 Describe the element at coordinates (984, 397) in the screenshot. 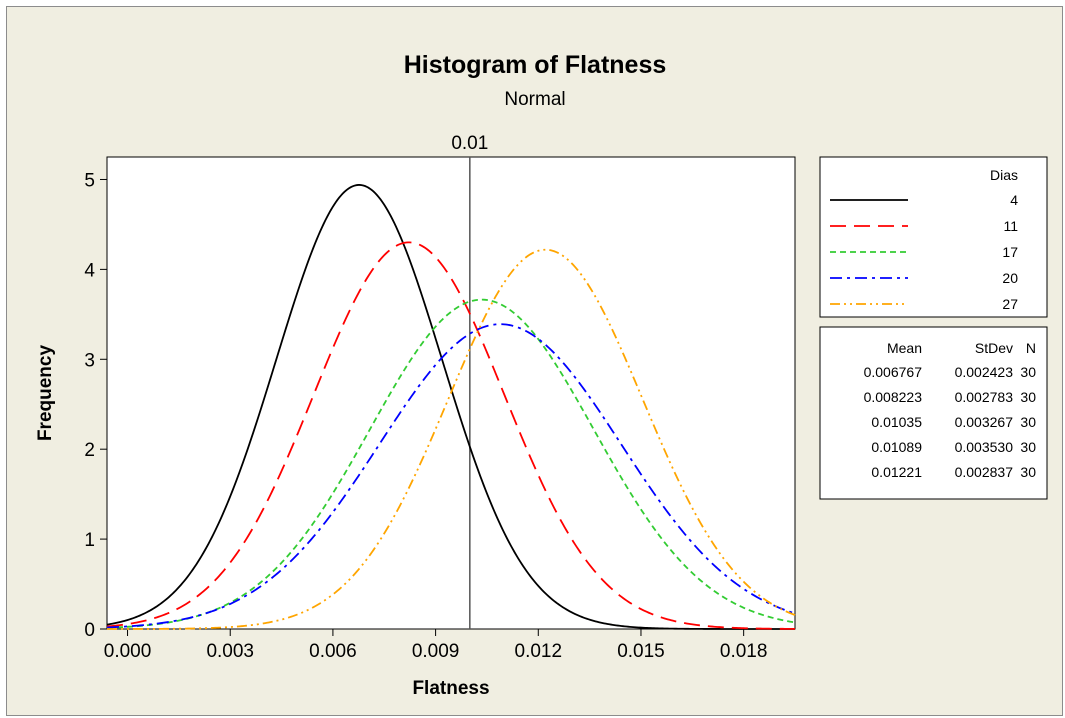

I see `stats-stdev: 0.002783` at that location.